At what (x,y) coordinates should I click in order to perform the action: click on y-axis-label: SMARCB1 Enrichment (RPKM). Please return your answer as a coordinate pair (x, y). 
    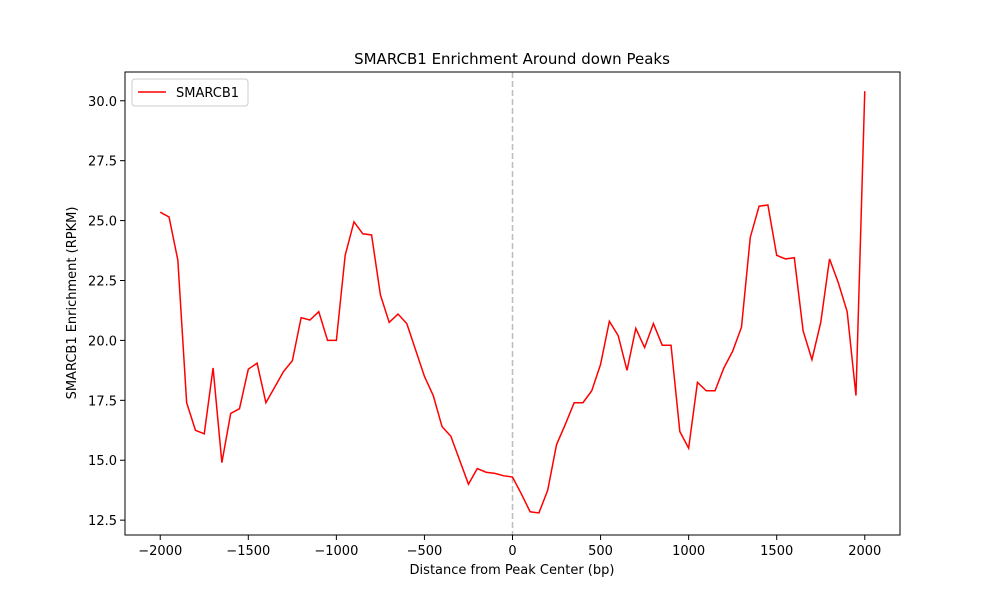
    Looking at the image, I should click on (72, 303).